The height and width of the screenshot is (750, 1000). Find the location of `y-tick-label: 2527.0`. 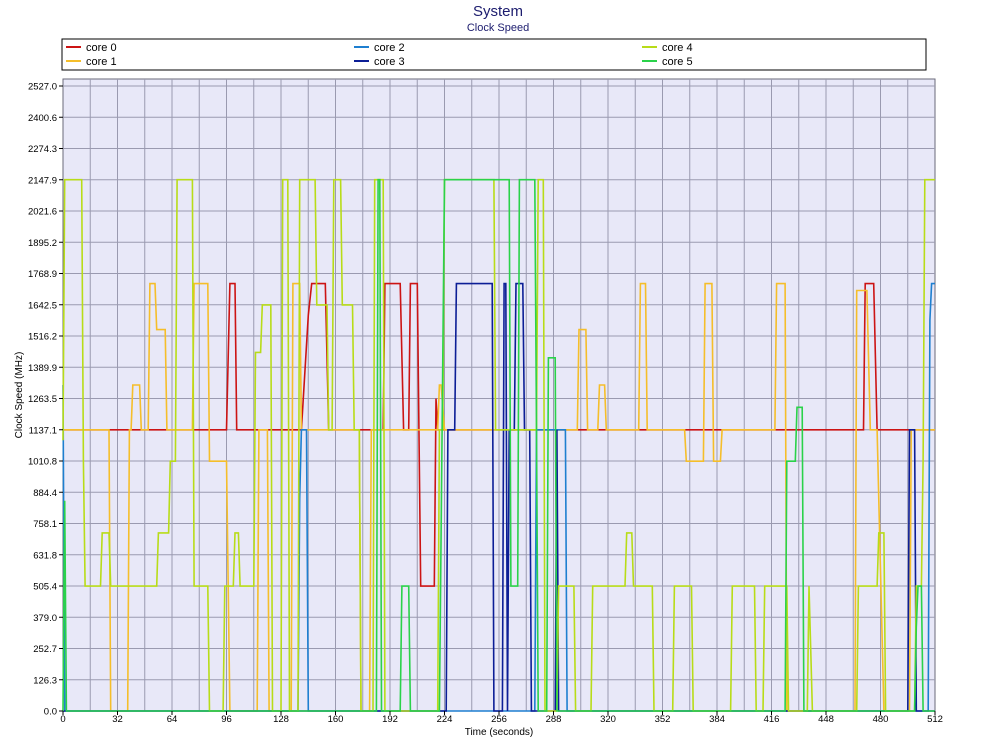

y-tick-label: 2527.0 is located at coordinates (42, 87).